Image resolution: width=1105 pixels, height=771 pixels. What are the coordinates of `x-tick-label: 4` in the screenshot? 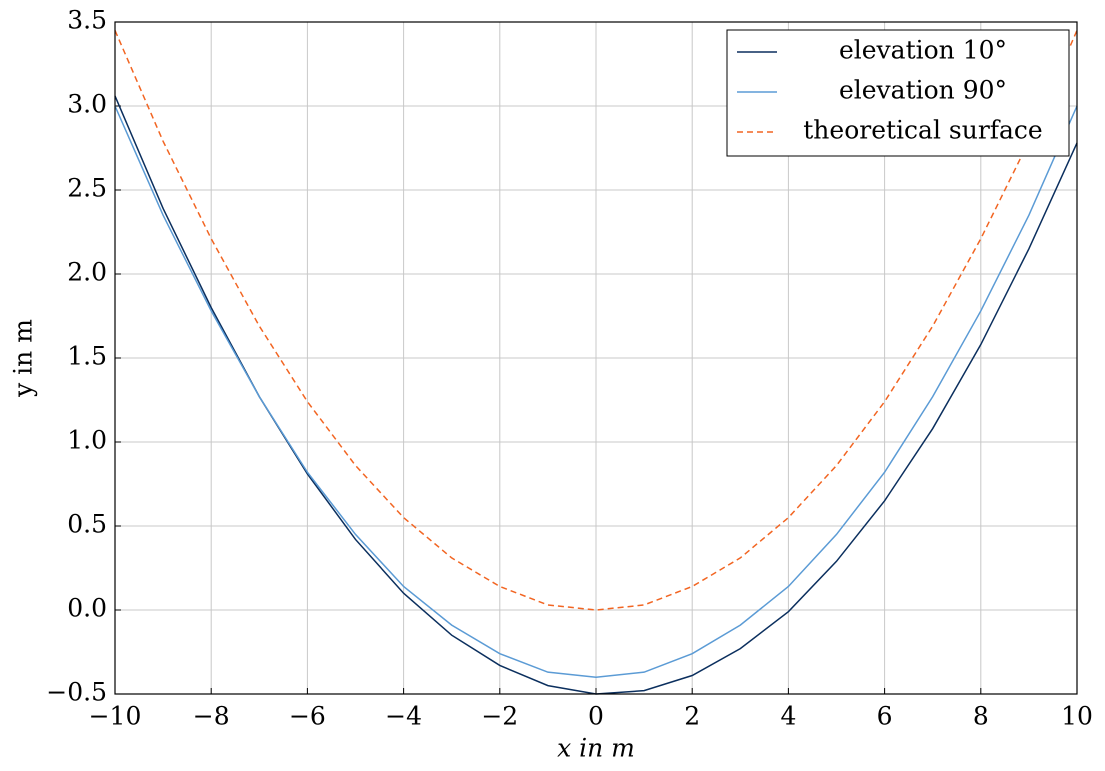 It's located at (788, 716).